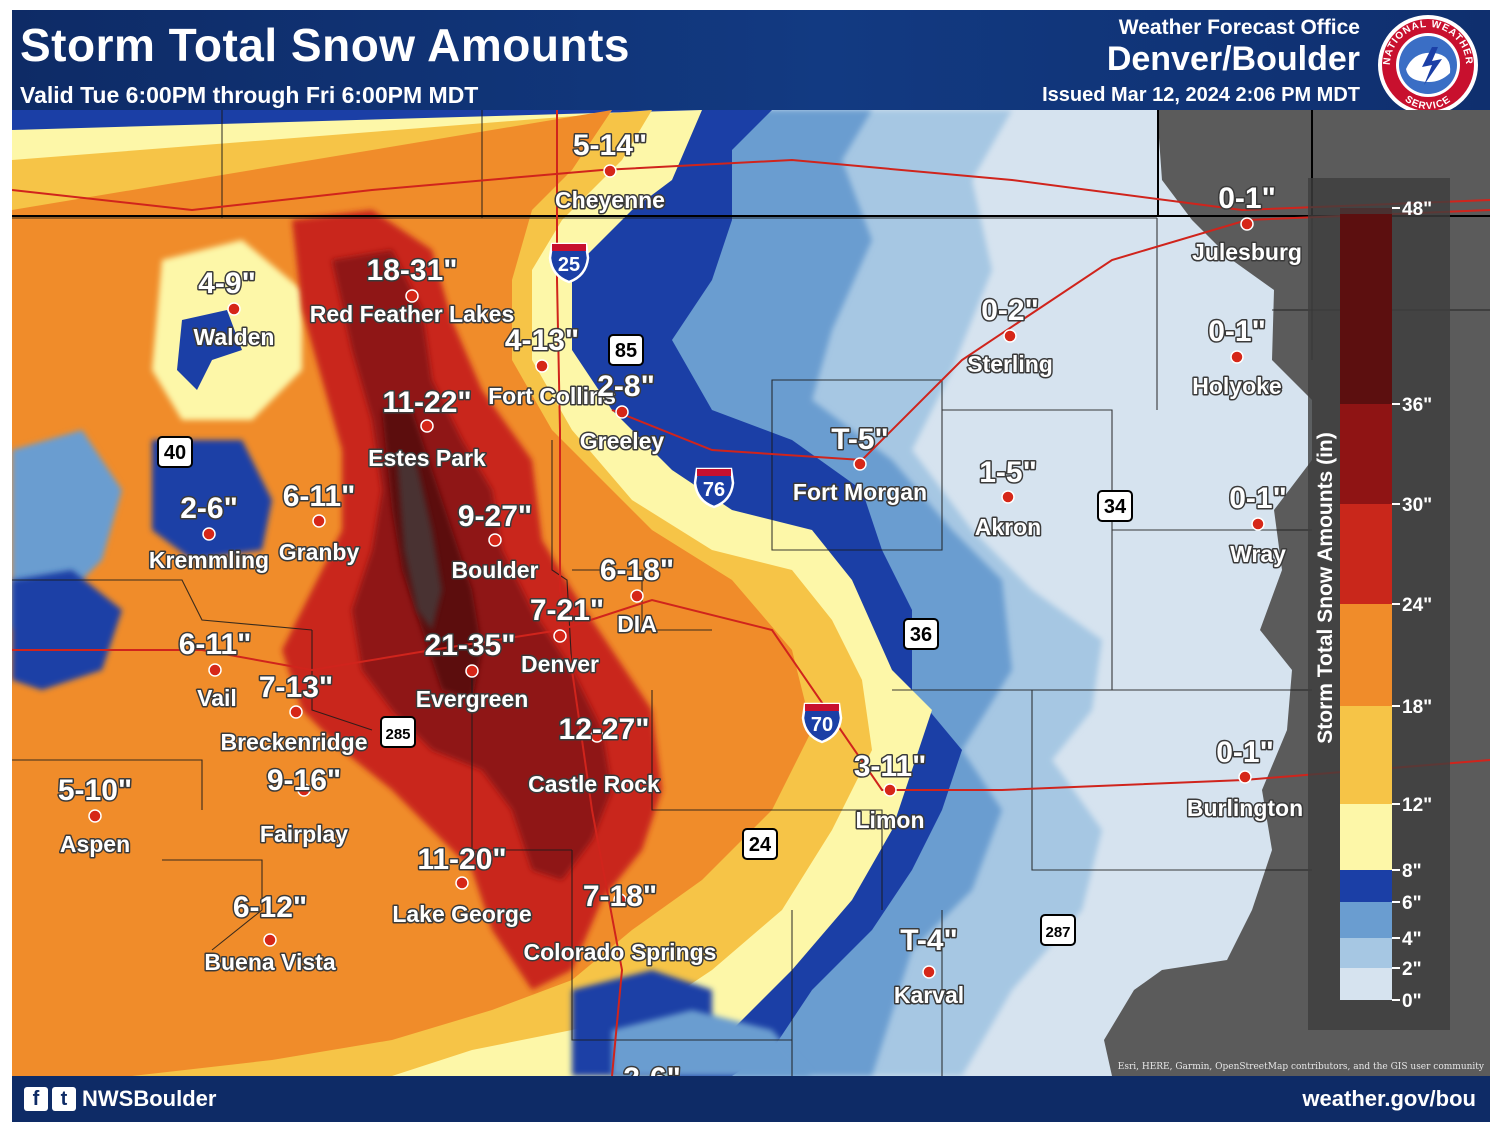 The width and height of the screenshot is (1500, 1134). I want to click on city-castle-rock: 12-27" Castle Rock, so click(594, 755).